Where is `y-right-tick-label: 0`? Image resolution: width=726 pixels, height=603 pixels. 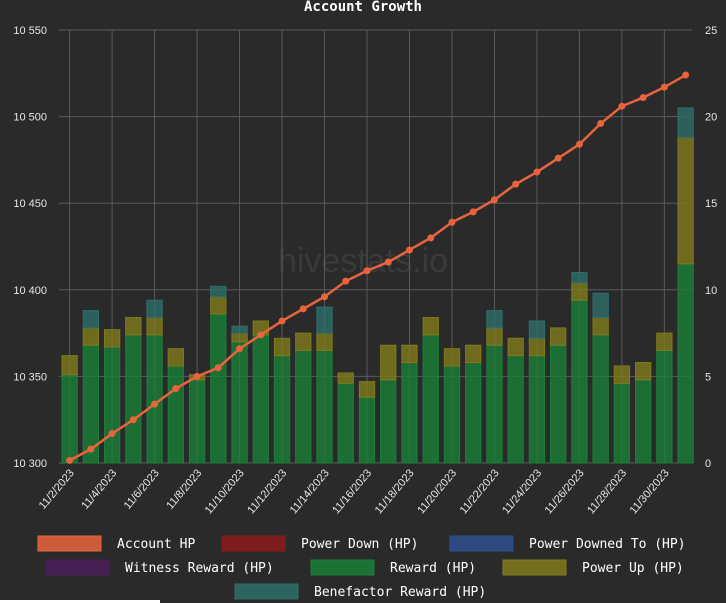
y-right-tick-label: 0 is located at coordinates (708, 464).